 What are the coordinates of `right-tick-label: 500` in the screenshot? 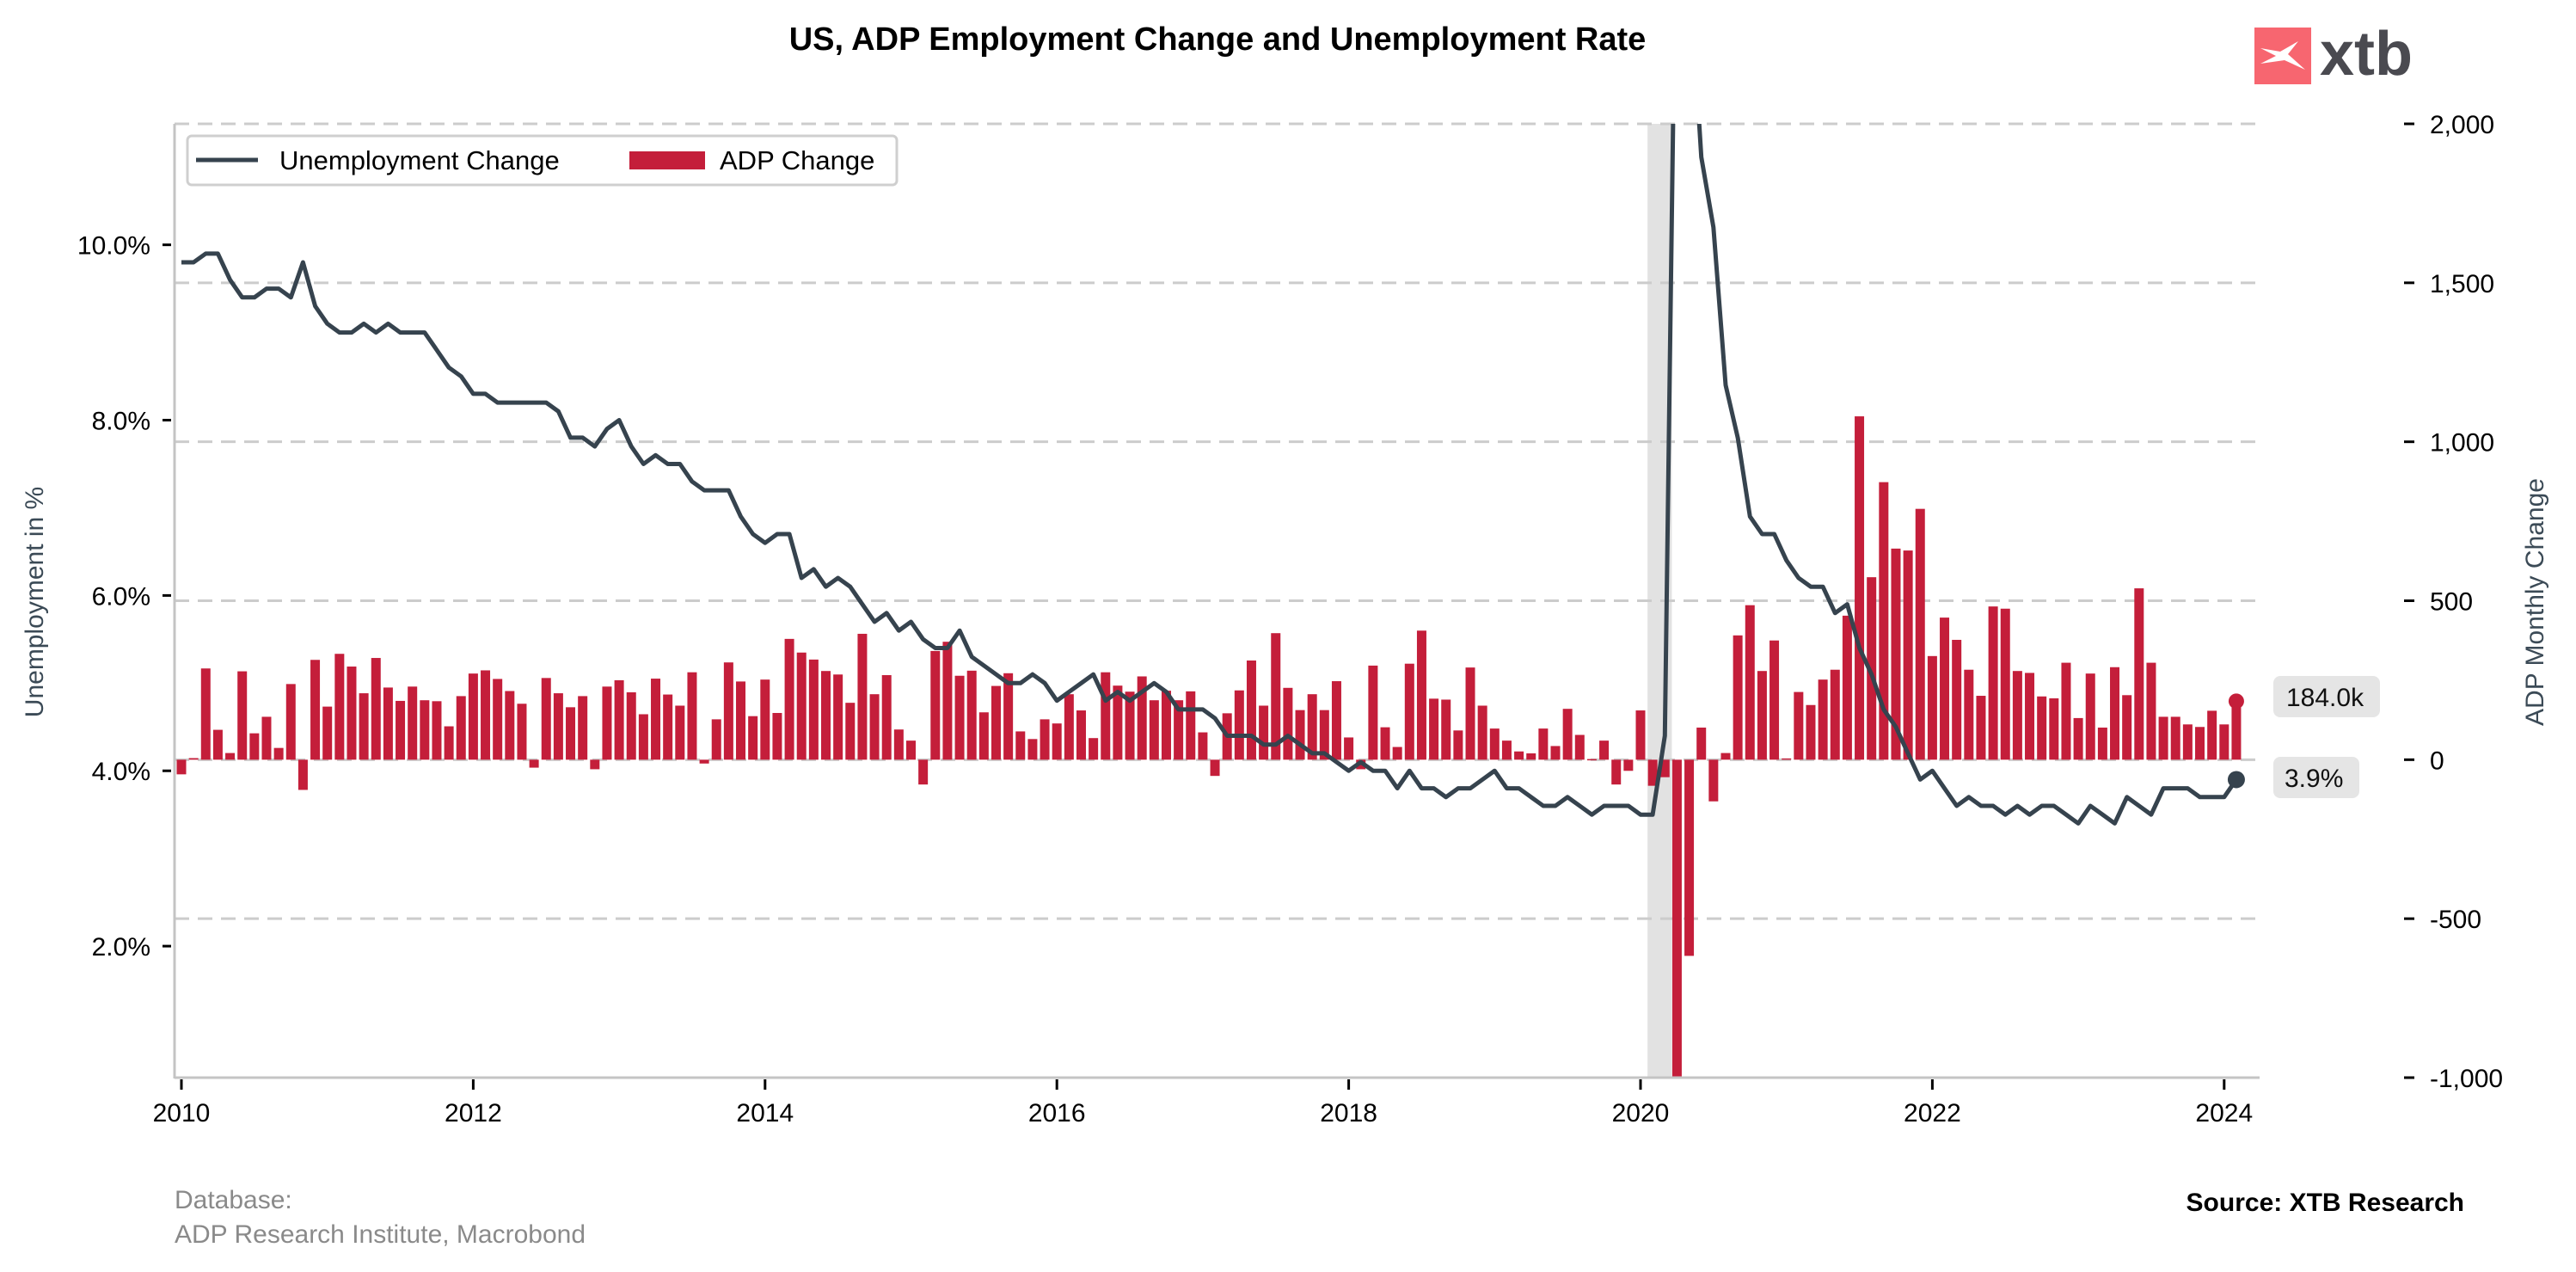 It's located at (2451, 602).